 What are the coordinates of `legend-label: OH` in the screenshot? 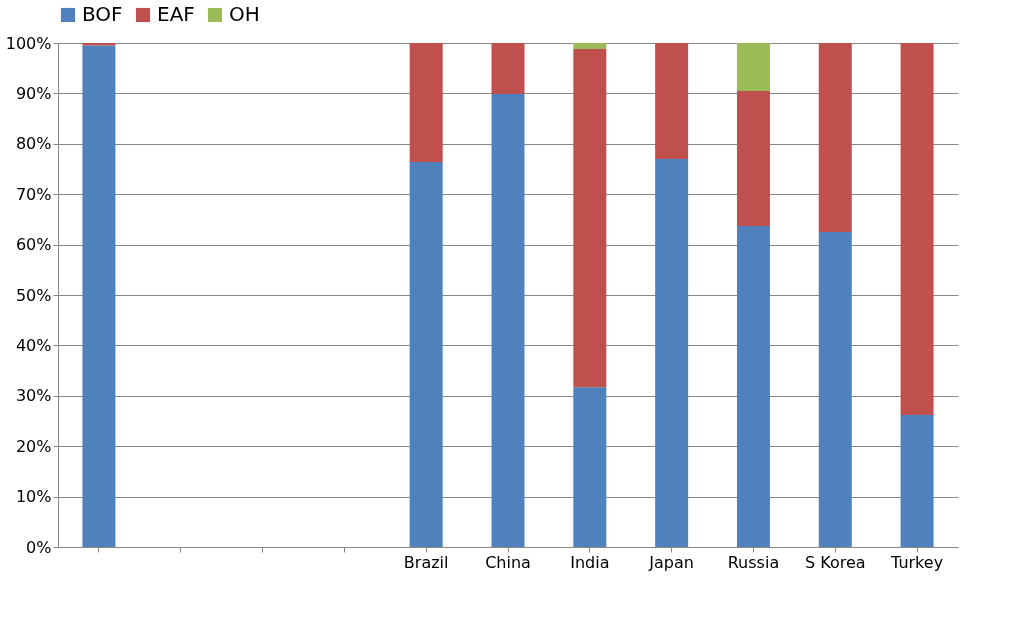 It's located at (244, 14).